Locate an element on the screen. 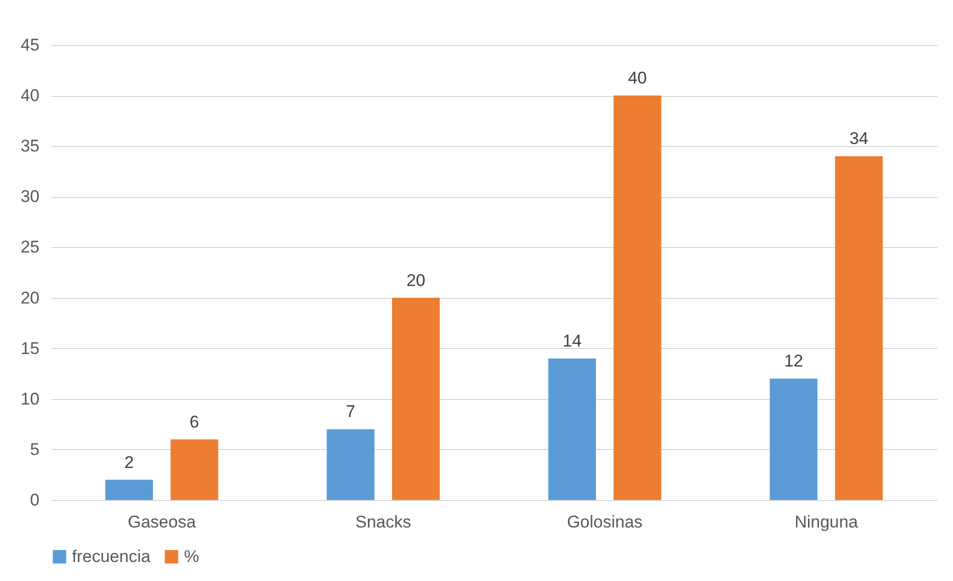 The height and width of the screenshot is (581, 953). legend-label: % is located at coordinates (192, 556).